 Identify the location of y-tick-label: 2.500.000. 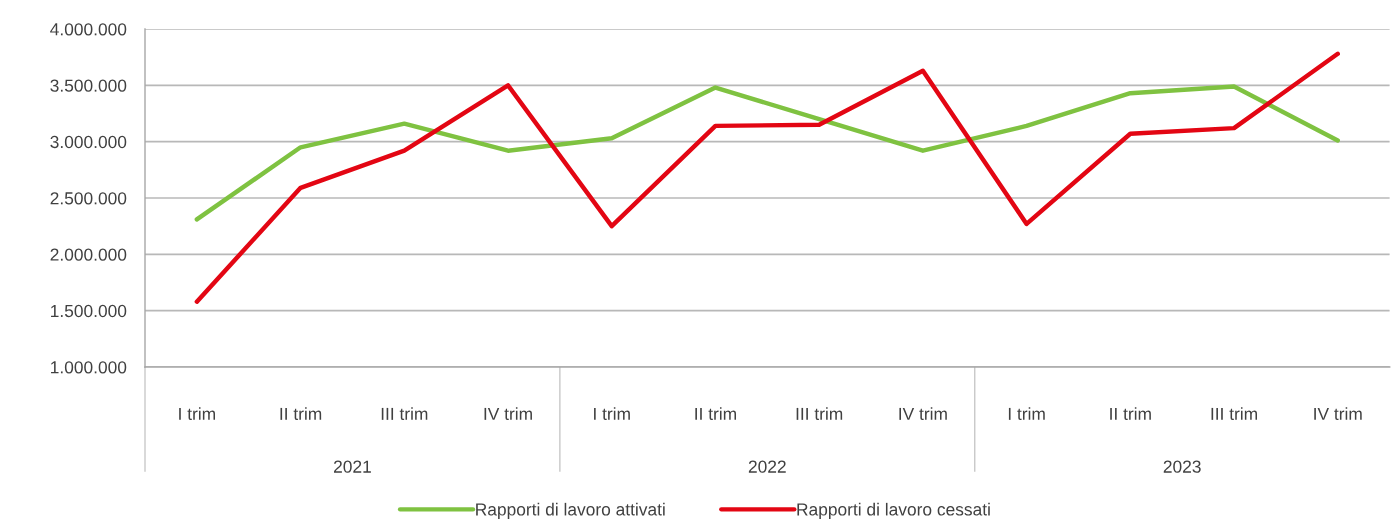
(88, 198).